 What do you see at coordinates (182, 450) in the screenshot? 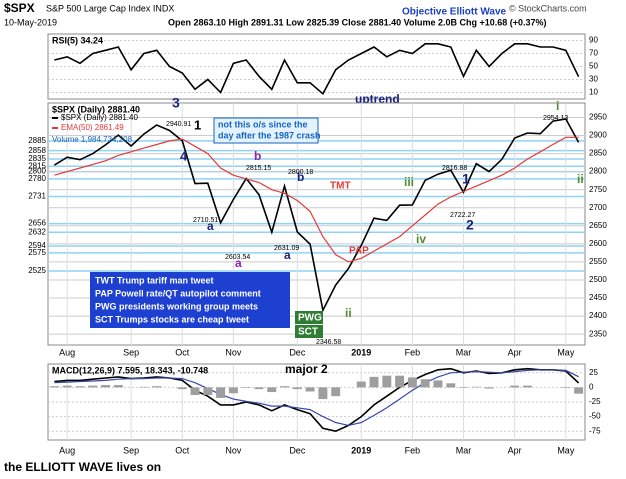
I see `x-tick-label: Oct` at bounding box center [182, 450].